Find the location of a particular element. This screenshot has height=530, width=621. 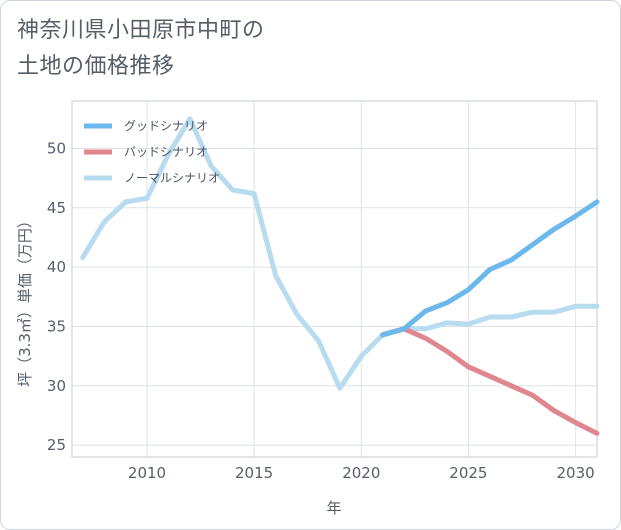

x-axis-label: 年 is located at coordinates (333, 508).